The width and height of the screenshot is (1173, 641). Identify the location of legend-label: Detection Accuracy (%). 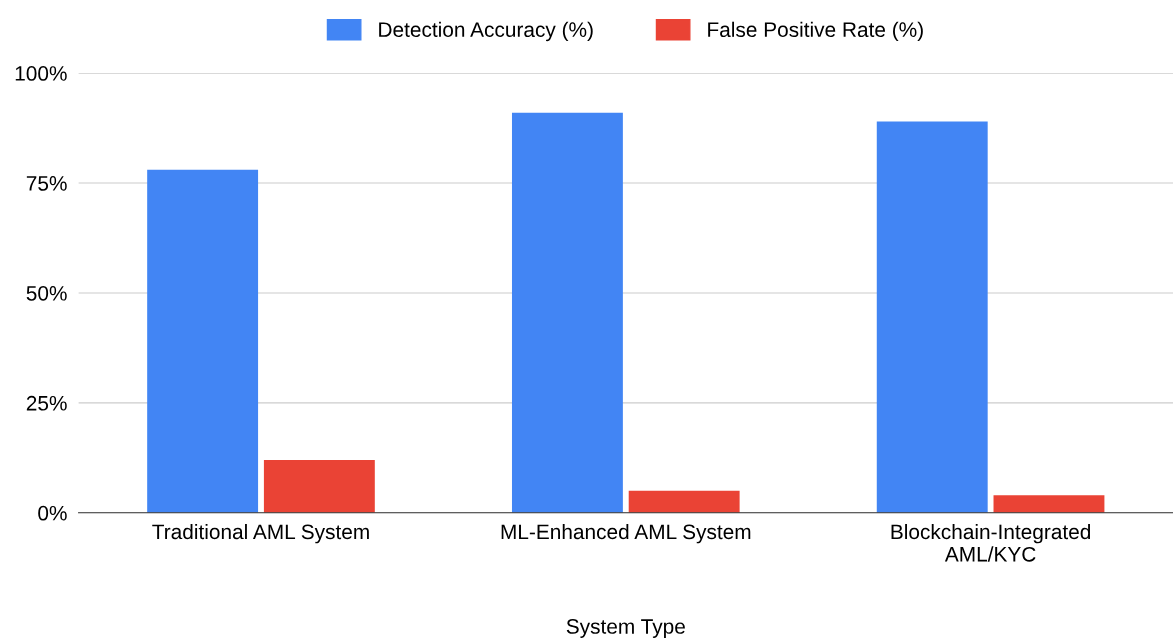
(486, 31).